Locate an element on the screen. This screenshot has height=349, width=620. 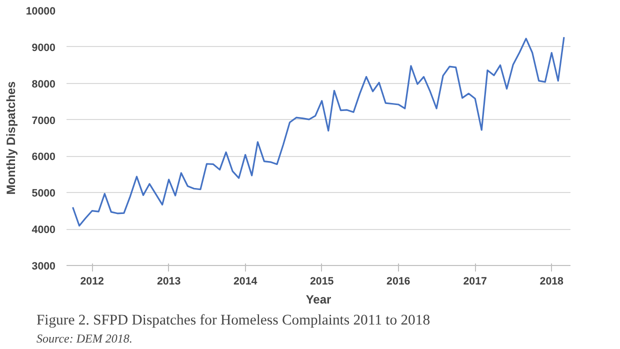
y-tick-label: 9000 is located at coordinates (44, 48).